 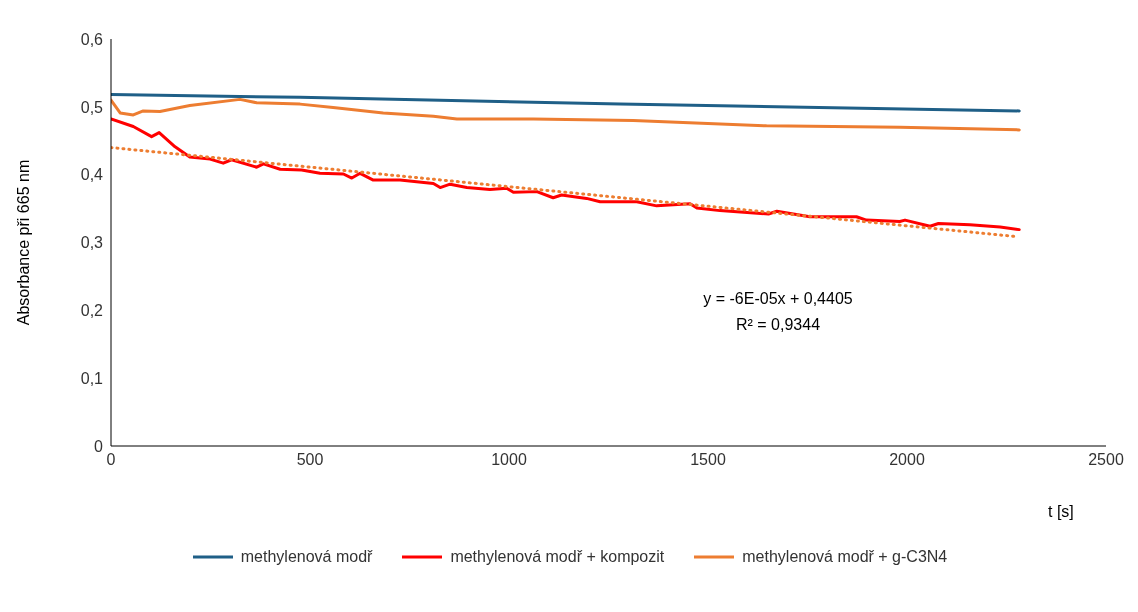 I want to click on y-tick-label: 0,6, so click(x=92, y=39).